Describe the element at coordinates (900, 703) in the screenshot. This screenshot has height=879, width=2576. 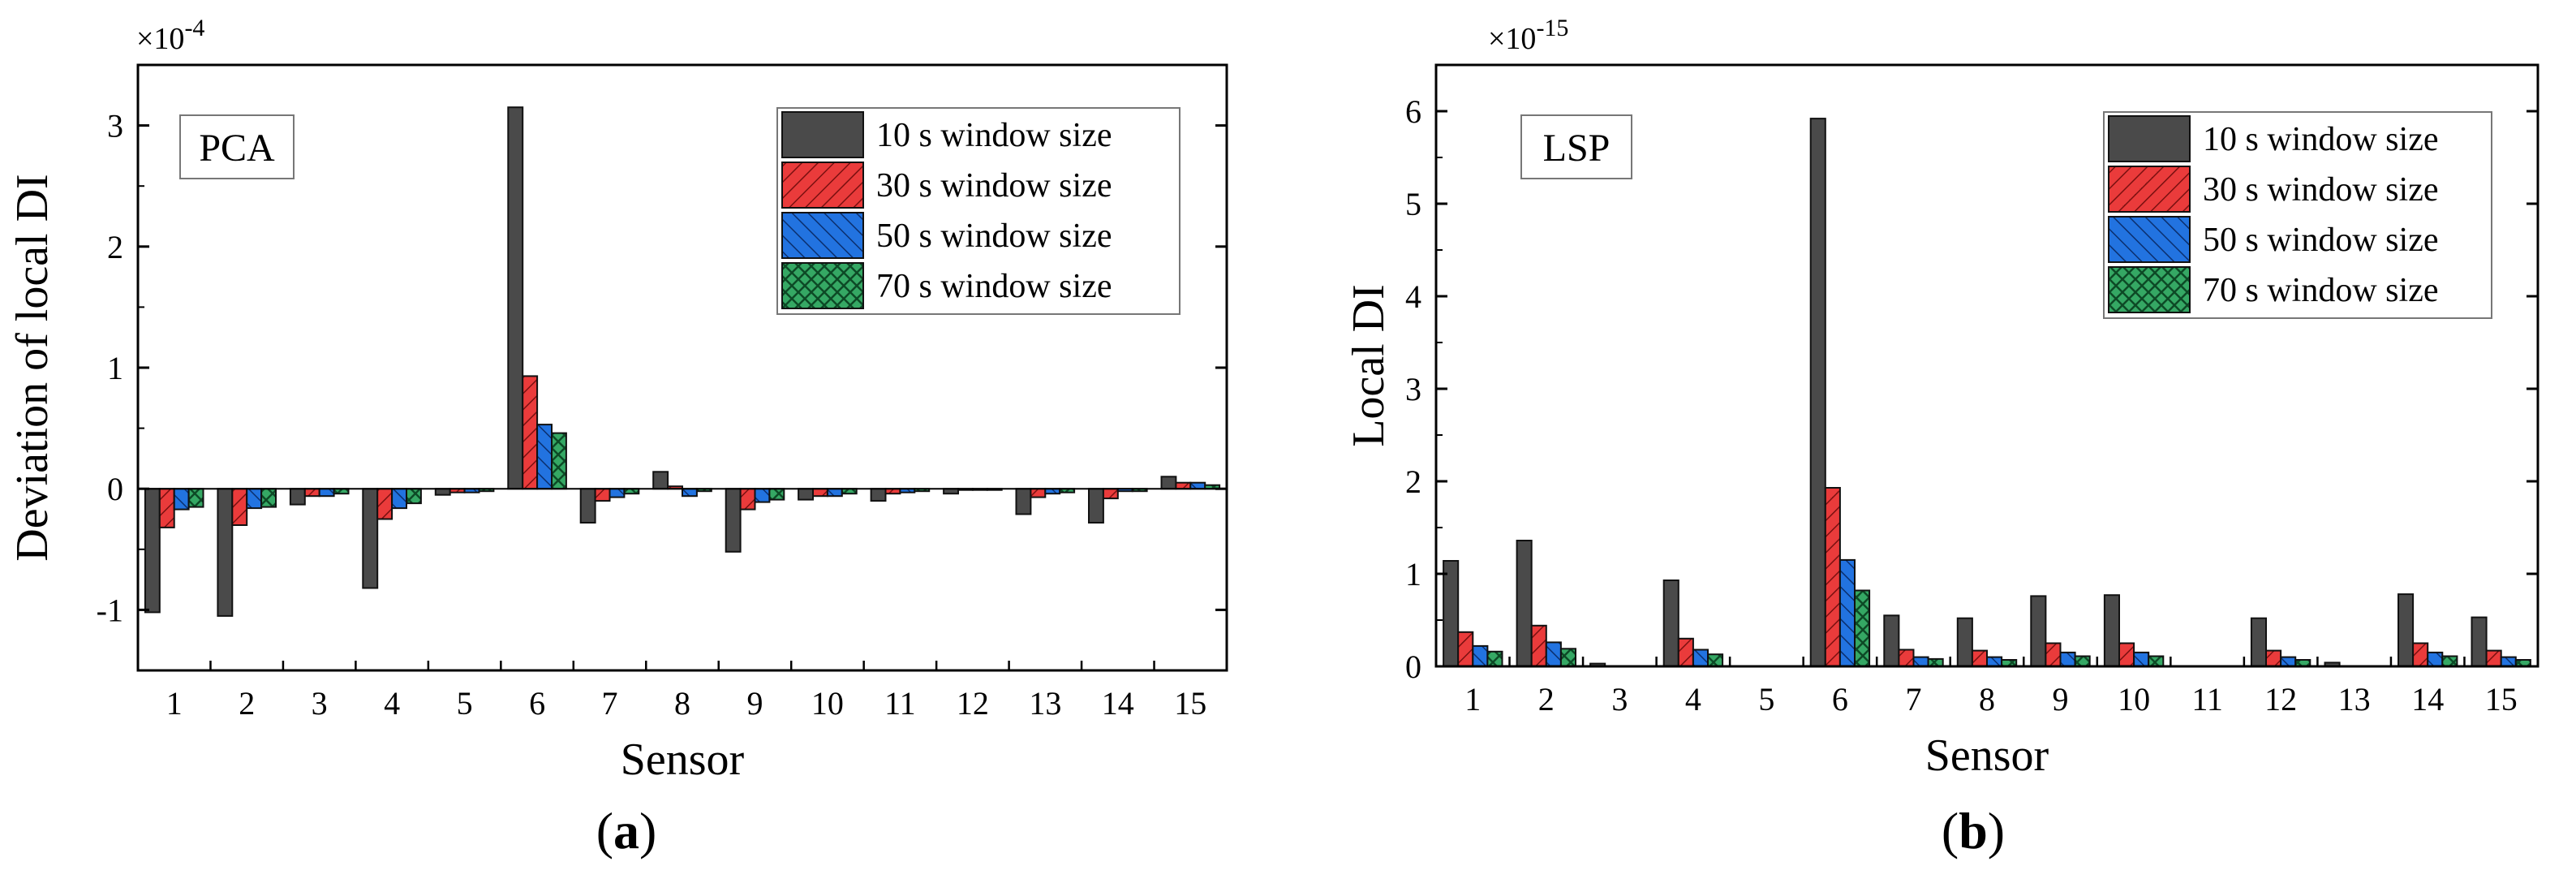
I see `xtick-label-11: 11` at that location.